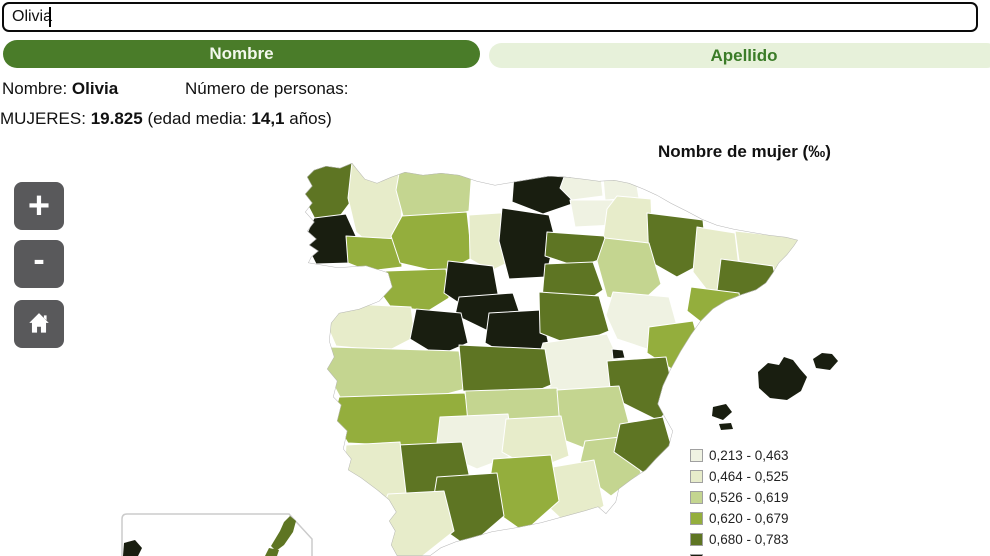 The image size is (990, 556). I want to click on legend-row: 0,213 - 0,463, so click(739, 455).